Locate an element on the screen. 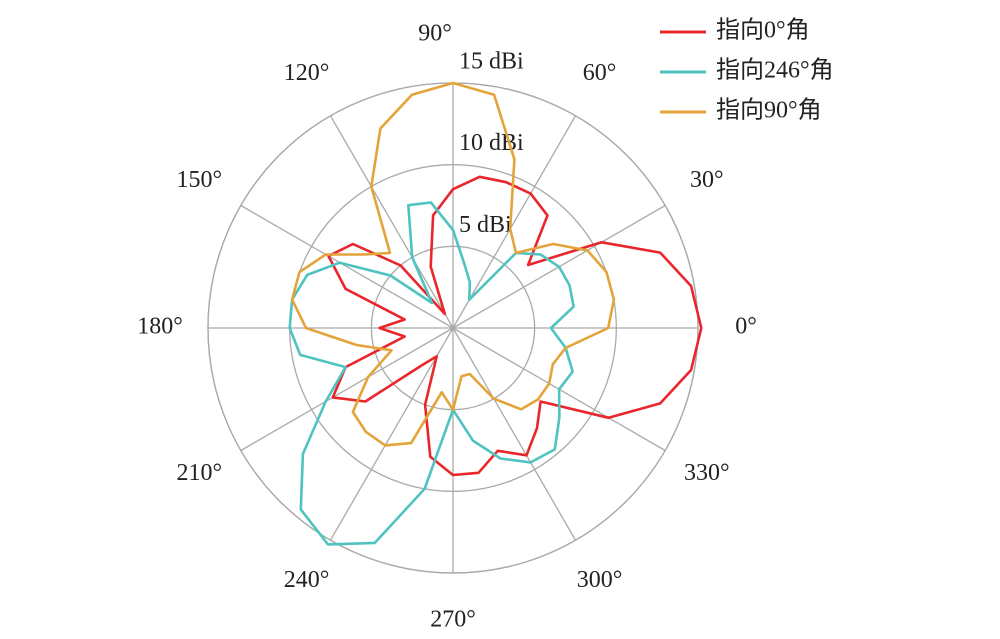 This screenshot has height=639, width=1000. theta-tick-label: 300° is located at coordinates (600, 580).